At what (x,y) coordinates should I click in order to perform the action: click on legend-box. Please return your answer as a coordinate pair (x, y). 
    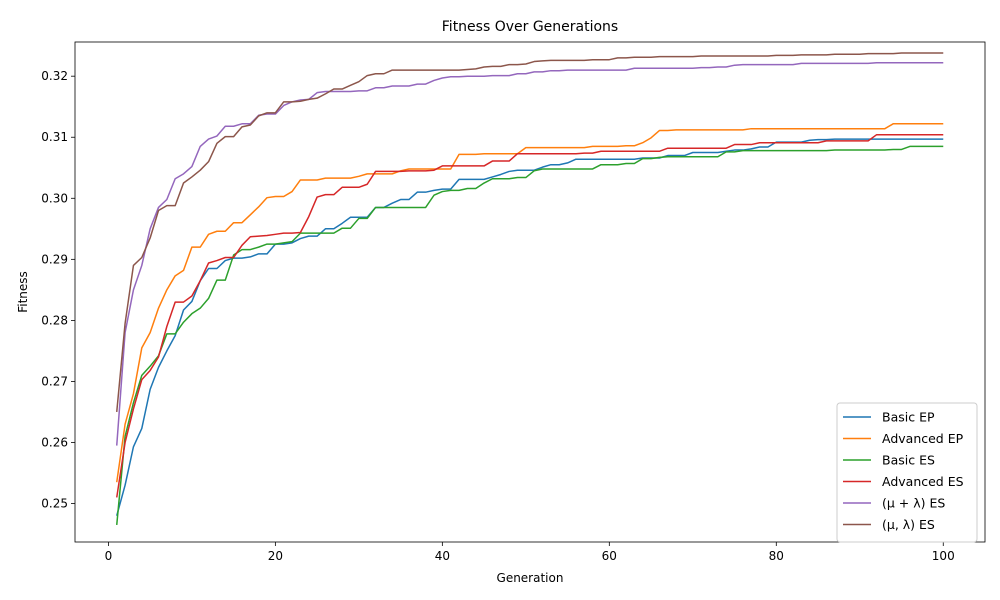
    Looking at the image, I should click on (907, 472).